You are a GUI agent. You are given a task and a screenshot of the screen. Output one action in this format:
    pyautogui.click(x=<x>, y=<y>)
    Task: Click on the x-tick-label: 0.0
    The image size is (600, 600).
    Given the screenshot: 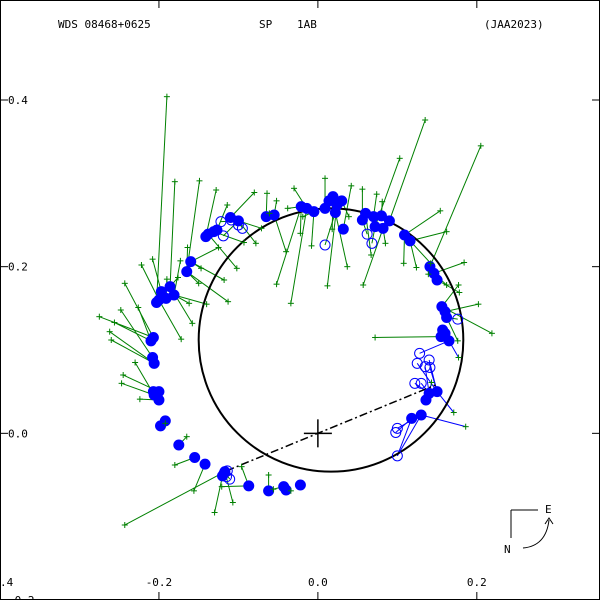 What is the action you would take?
    pyautogui.click(x=318, y=582)
    